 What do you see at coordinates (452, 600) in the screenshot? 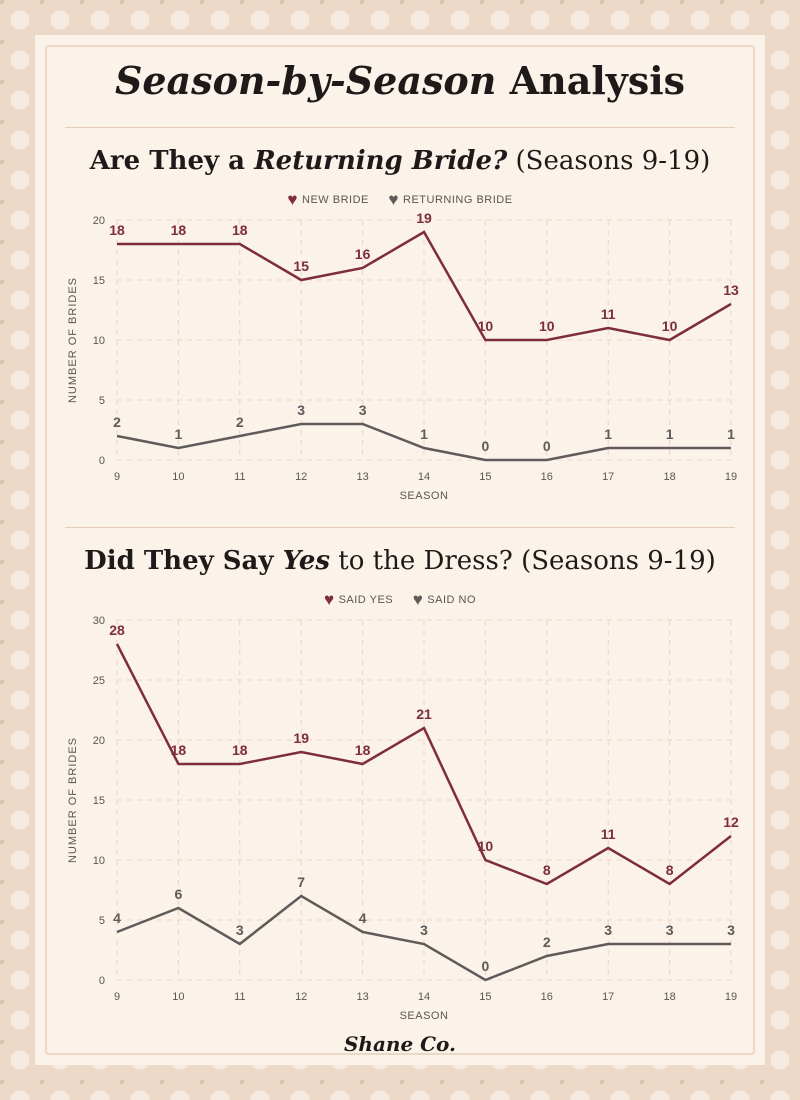
I see `legend-label: SAID NO` at bounding box center [452, 600].